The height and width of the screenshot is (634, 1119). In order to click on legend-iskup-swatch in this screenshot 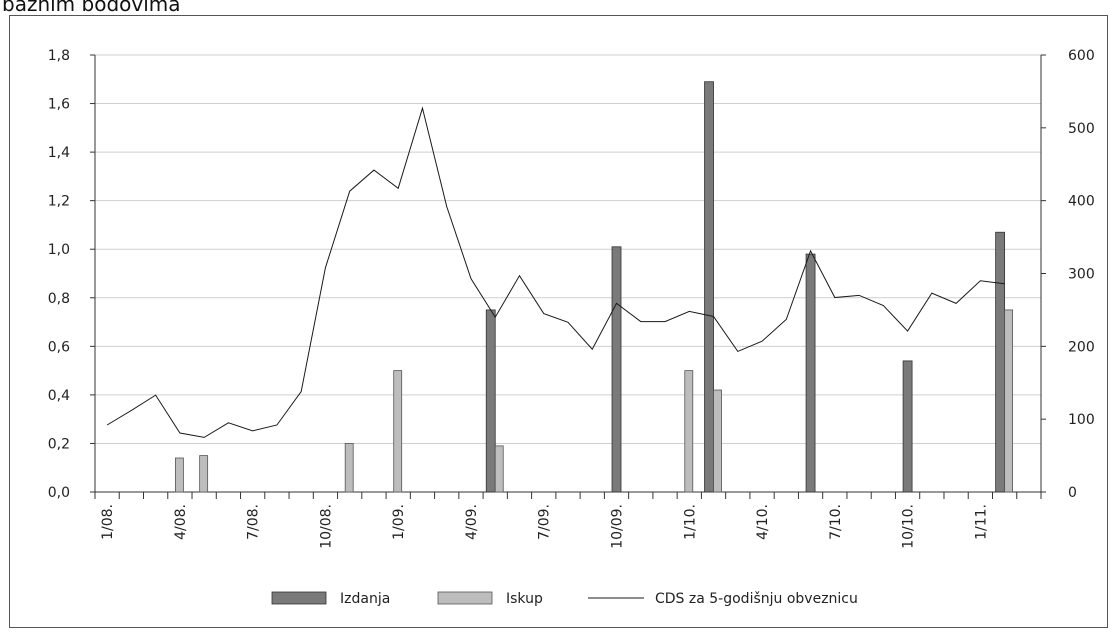, I will do `click(465, 598)`.